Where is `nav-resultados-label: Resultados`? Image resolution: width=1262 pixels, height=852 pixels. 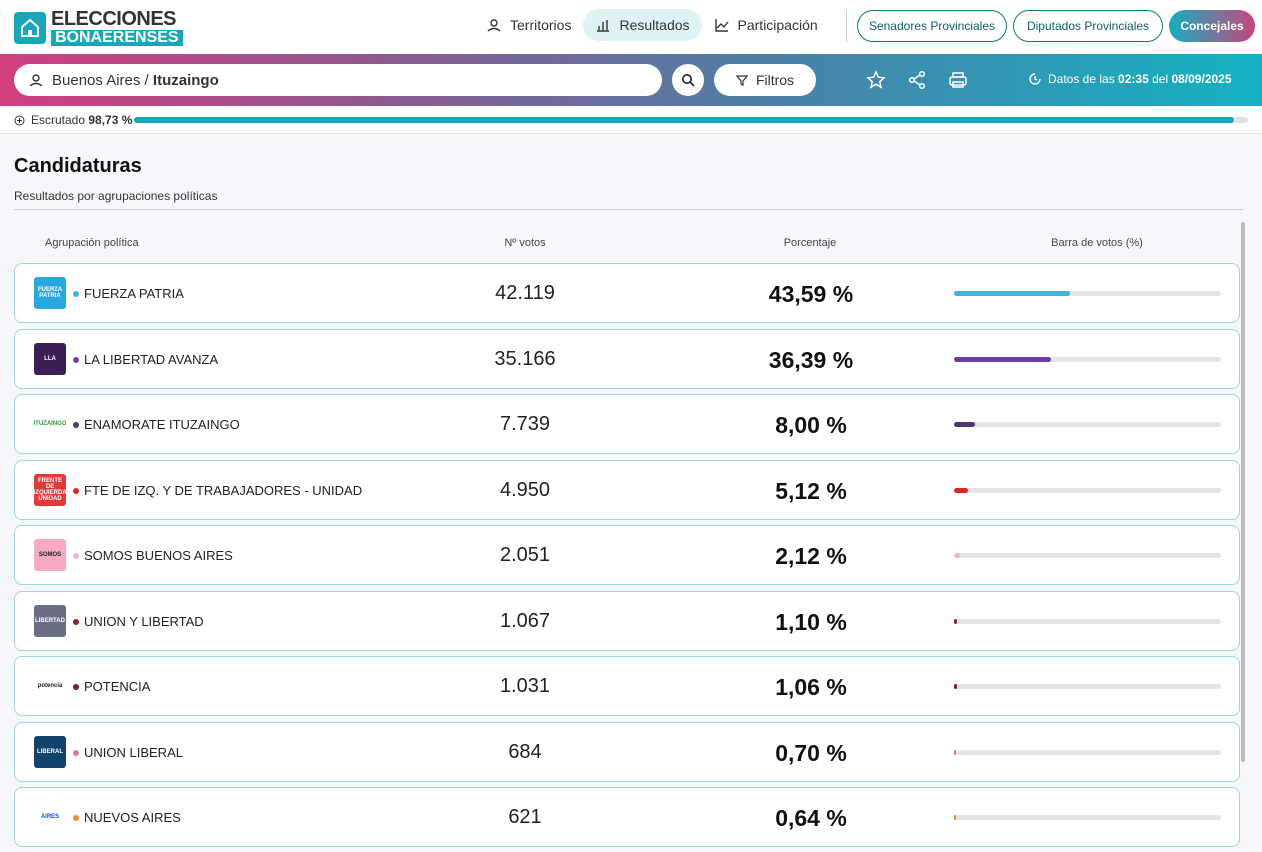 nav-resultados-label: Resultados is located at coordinates (654, 25).